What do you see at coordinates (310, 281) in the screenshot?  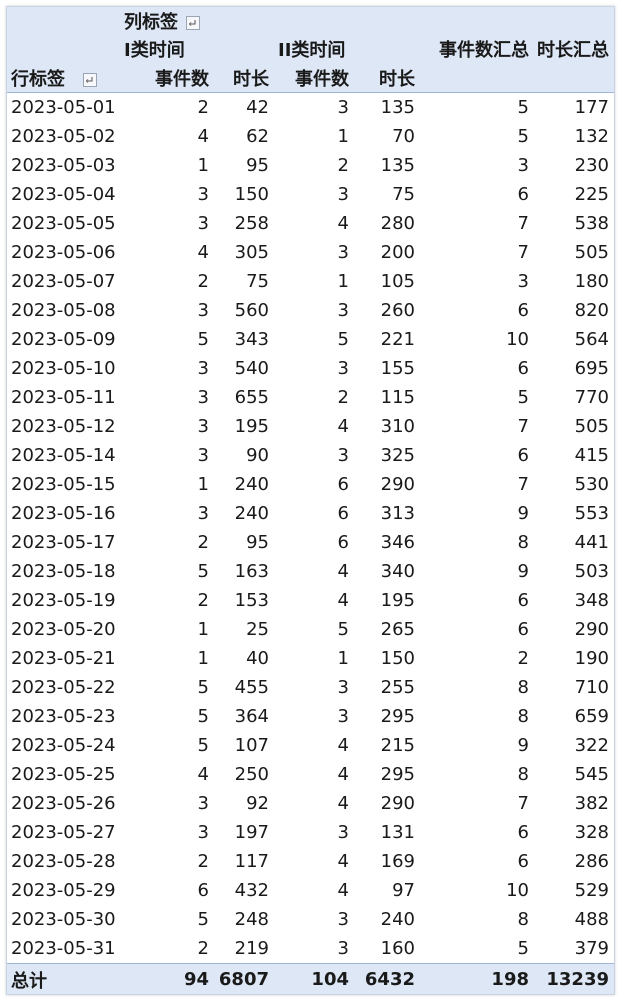 I see `table-row: 2023-05-07 2 75 1 105 3 180` at bounding box center [310, 281].